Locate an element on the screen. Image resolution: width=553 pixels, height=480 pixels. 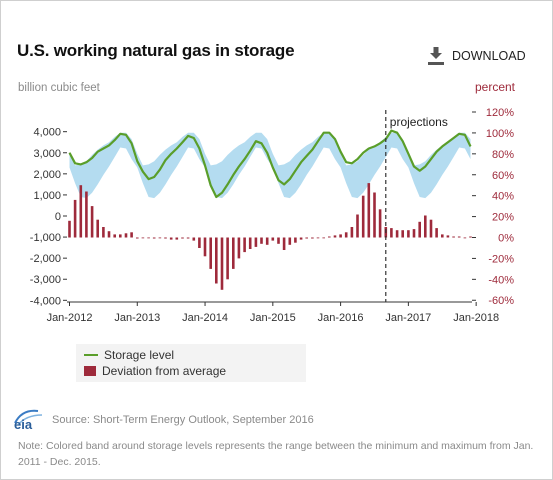
legend-item-storage: Storage level is located at coordinates (129, 355).